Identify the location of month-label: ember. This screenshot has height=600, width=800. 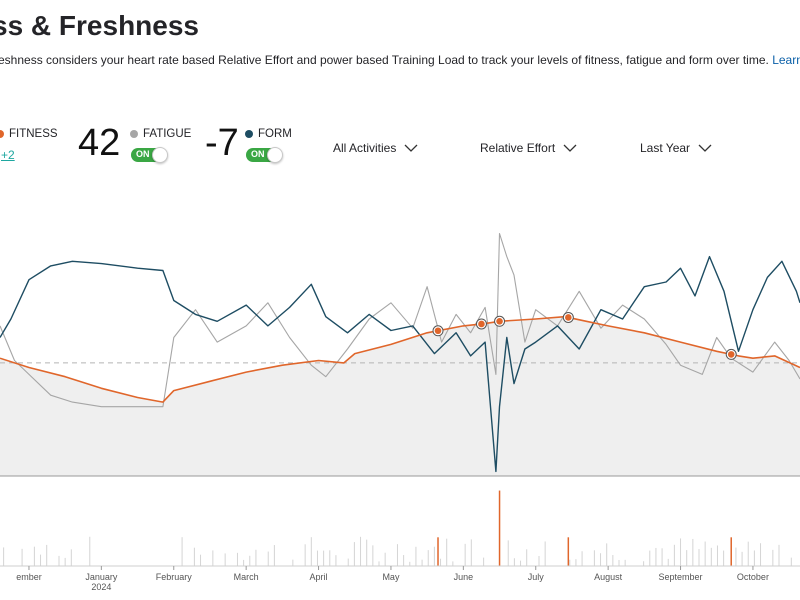
(29, 577).